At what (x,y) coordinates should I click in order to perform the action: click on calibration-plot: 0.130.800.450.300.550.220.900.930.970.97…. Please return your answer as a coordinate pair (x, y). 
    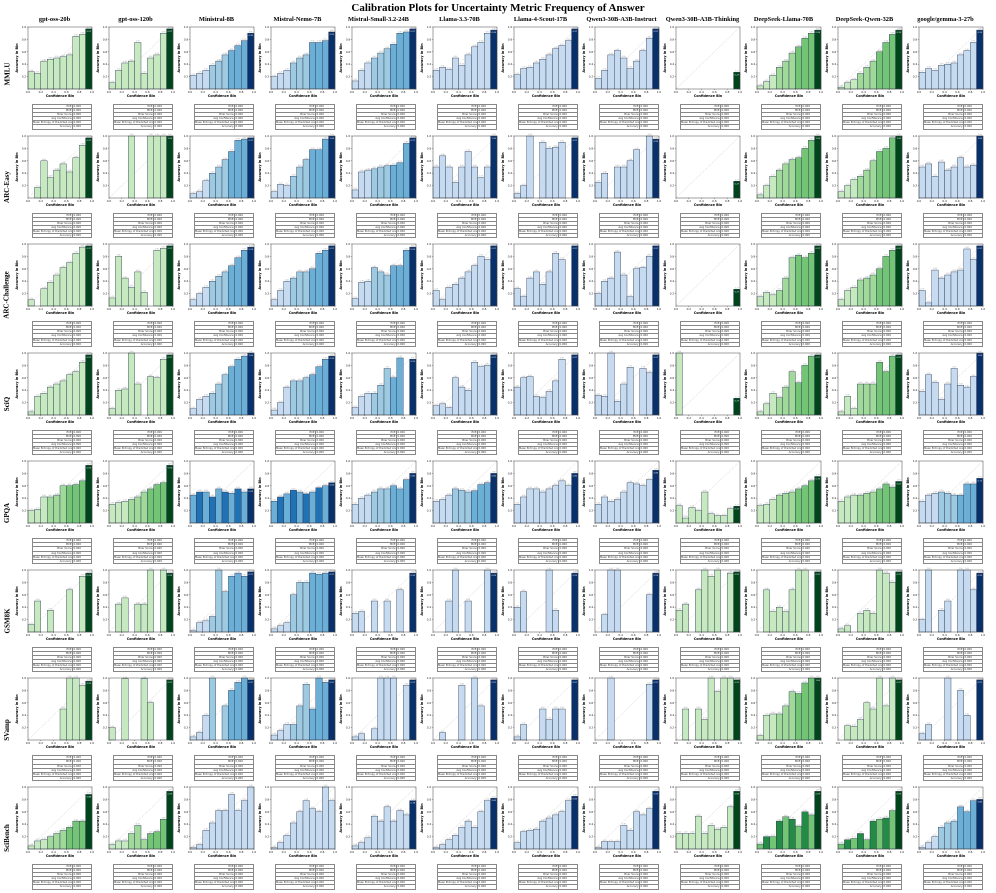
    Looking at the image, I should click on (135, 278).